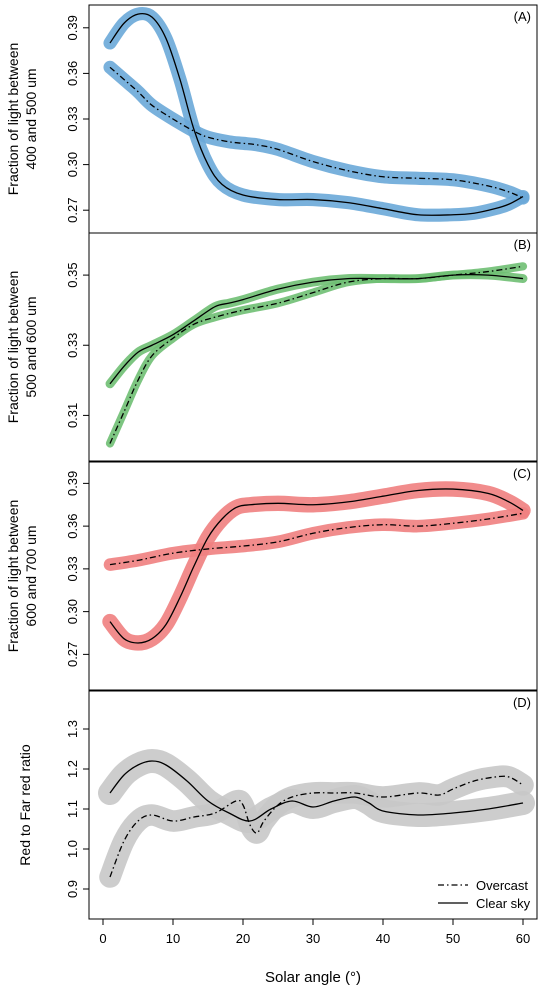 The image size is (550, 993). I want to click on y-tick-label: 1.1, so click(72, 809).